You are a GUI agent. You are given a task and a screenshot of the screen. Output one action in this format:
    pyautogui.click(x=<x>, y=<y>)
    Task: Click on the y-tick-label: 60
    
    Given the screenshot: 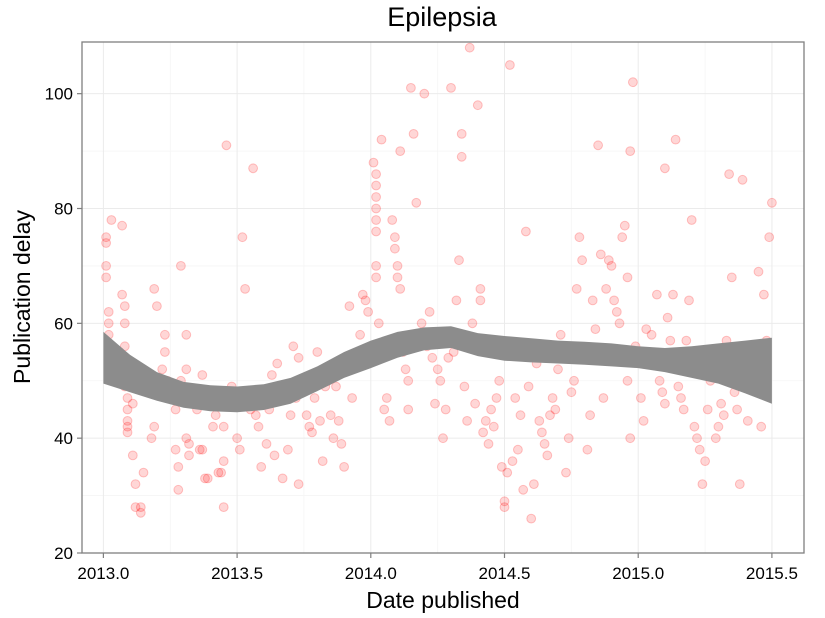 What is the action you would take?
    pyautogui.click(x=63, y=323)
    